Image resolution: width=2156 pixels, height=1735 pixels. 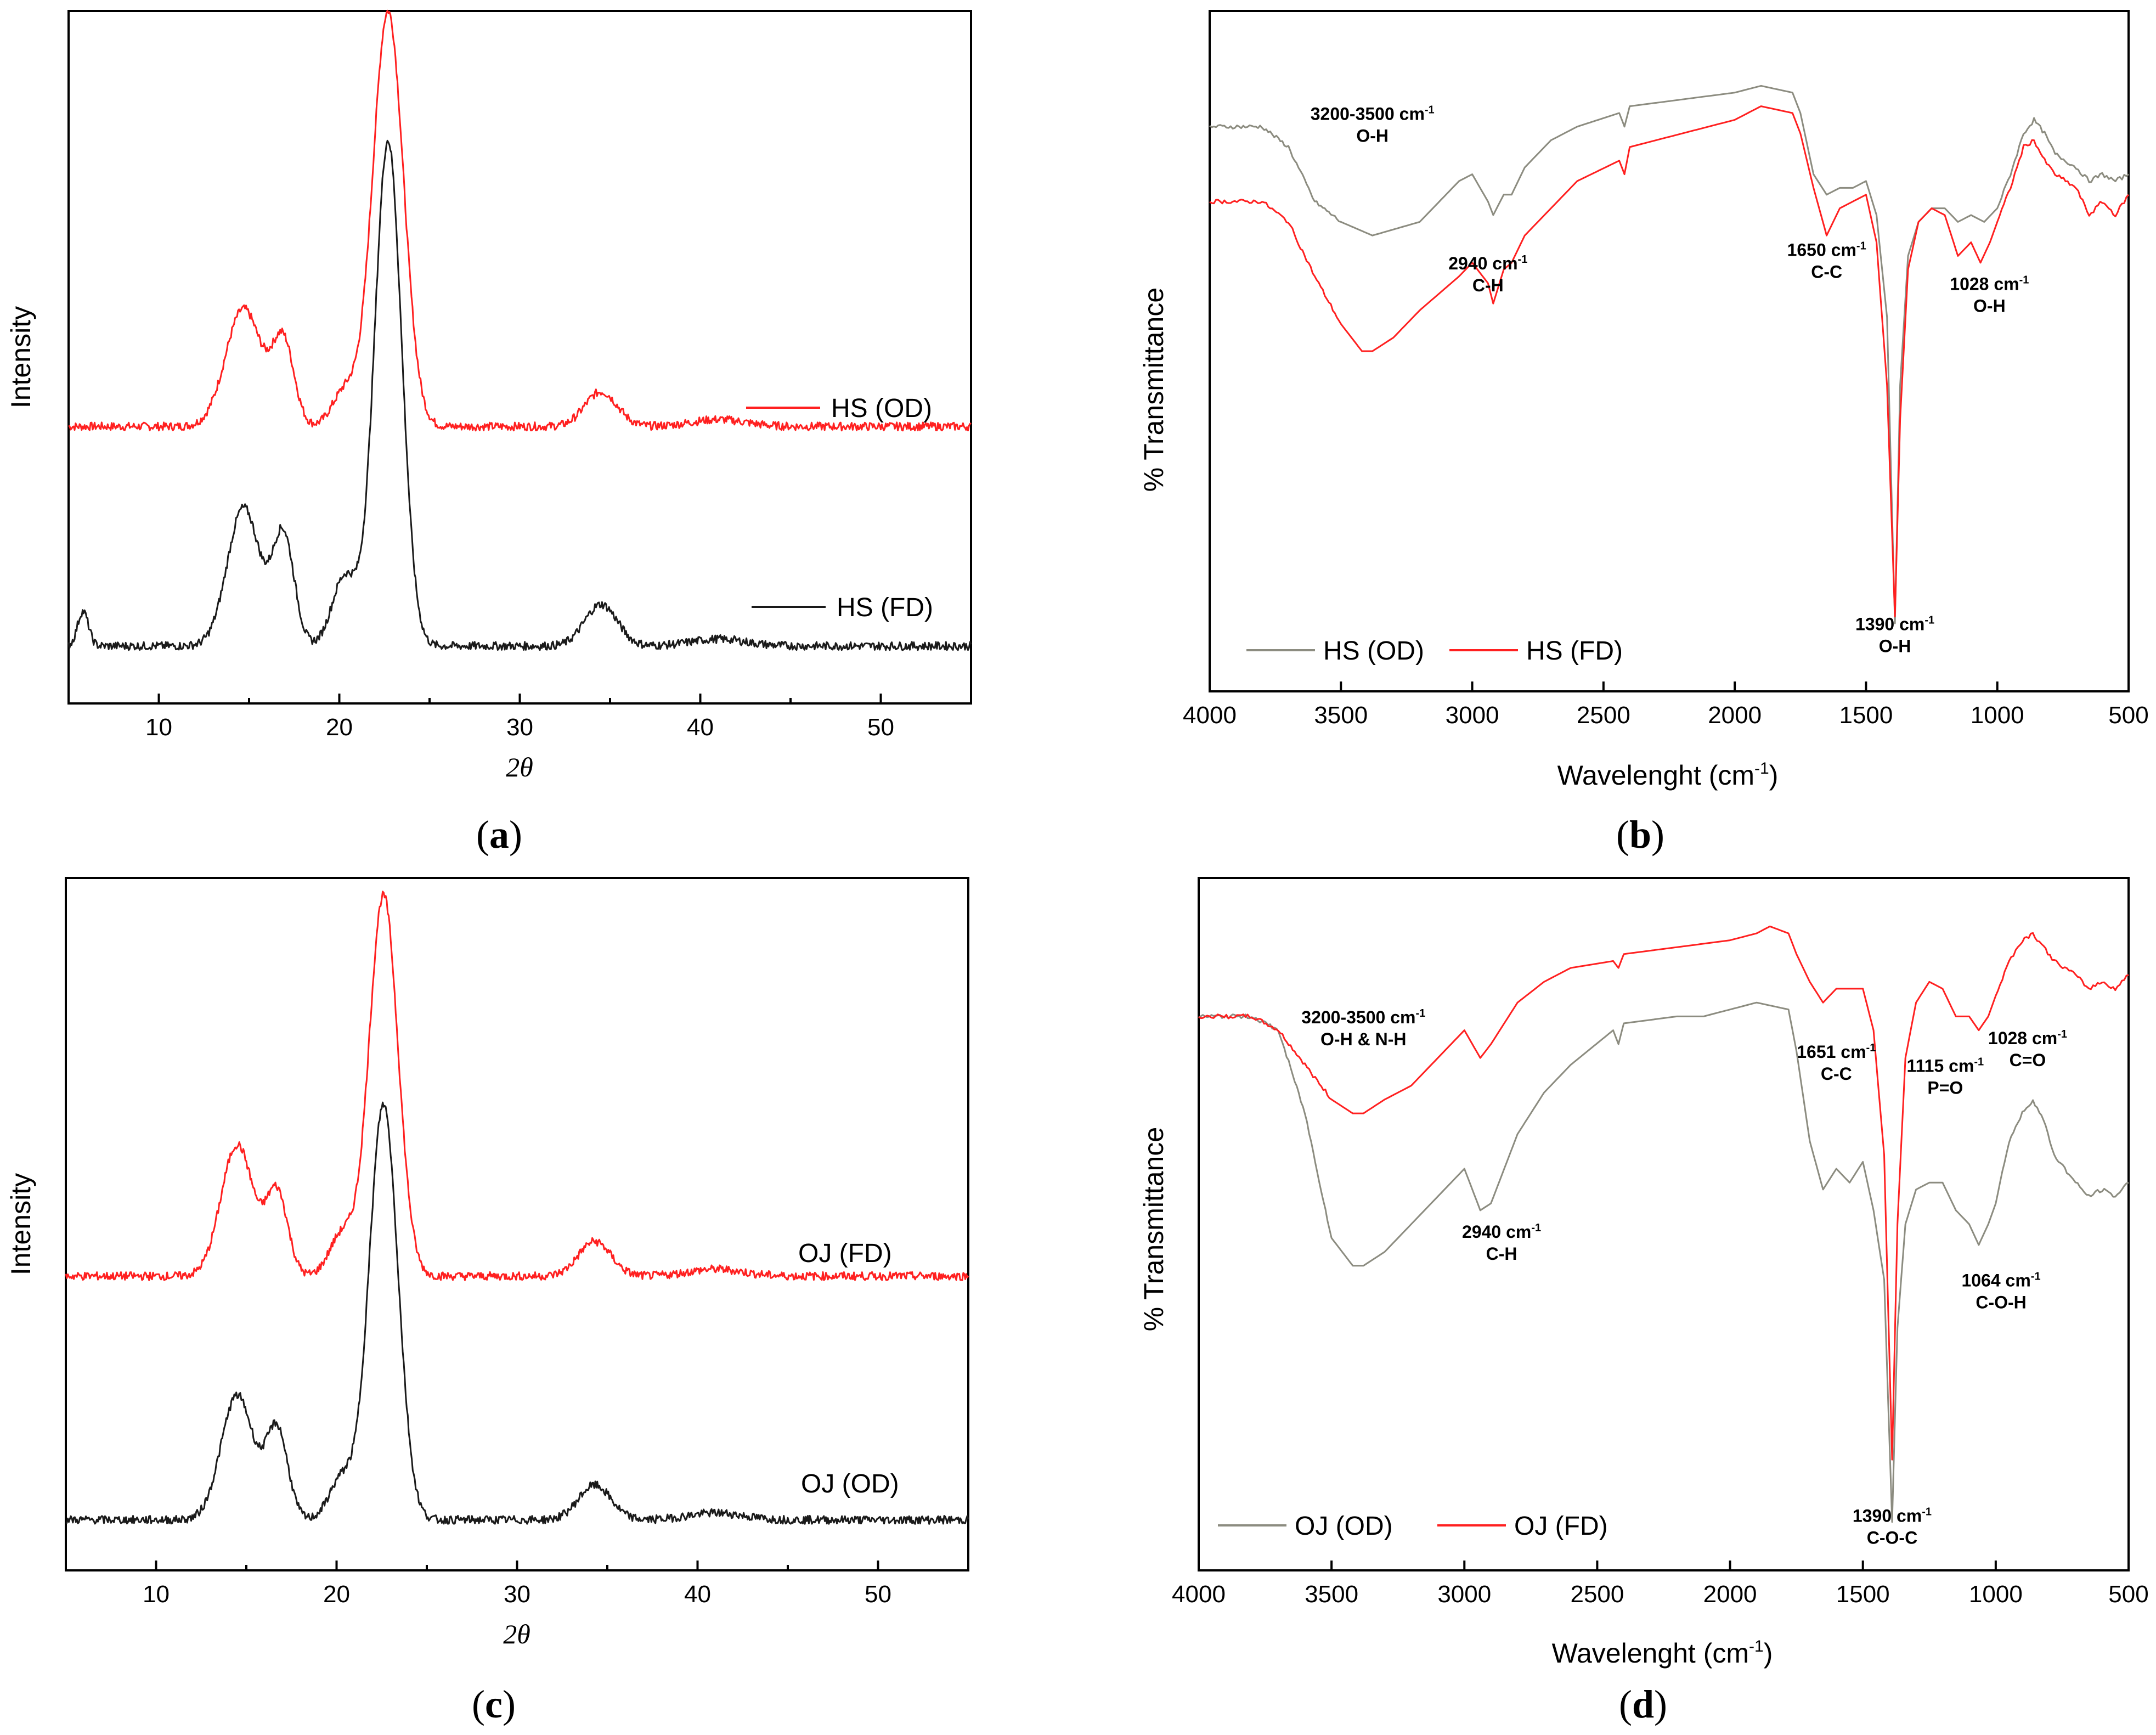 What do you see at coordinates (1892, 1538) in the screenshot?
I see `annotation-line2: C-O-C` at bounding box center [1892, 1538].